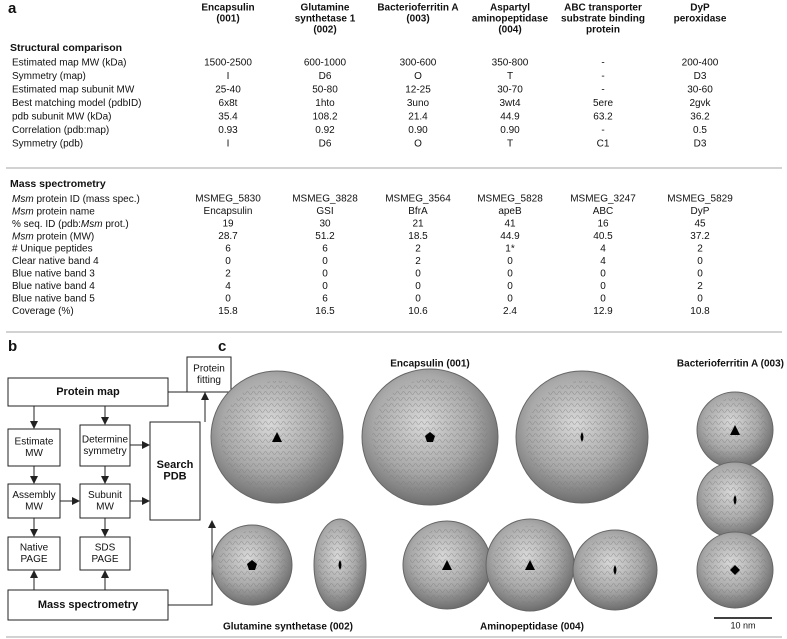 Image resolution: width=787 pixels, height=639 pixels. Describe the element at coordinates (418, 199) in the screenshot. I see `cell: MSMEG_3564` at that location.